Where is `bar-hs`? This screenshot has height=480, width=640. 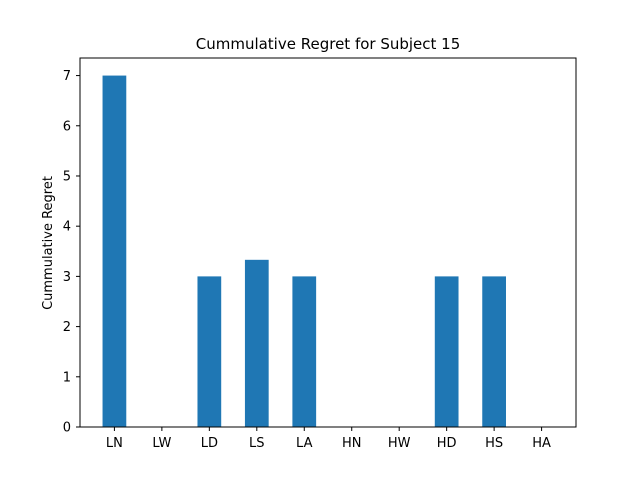 bar-hs is located at coordinates (494, 351).